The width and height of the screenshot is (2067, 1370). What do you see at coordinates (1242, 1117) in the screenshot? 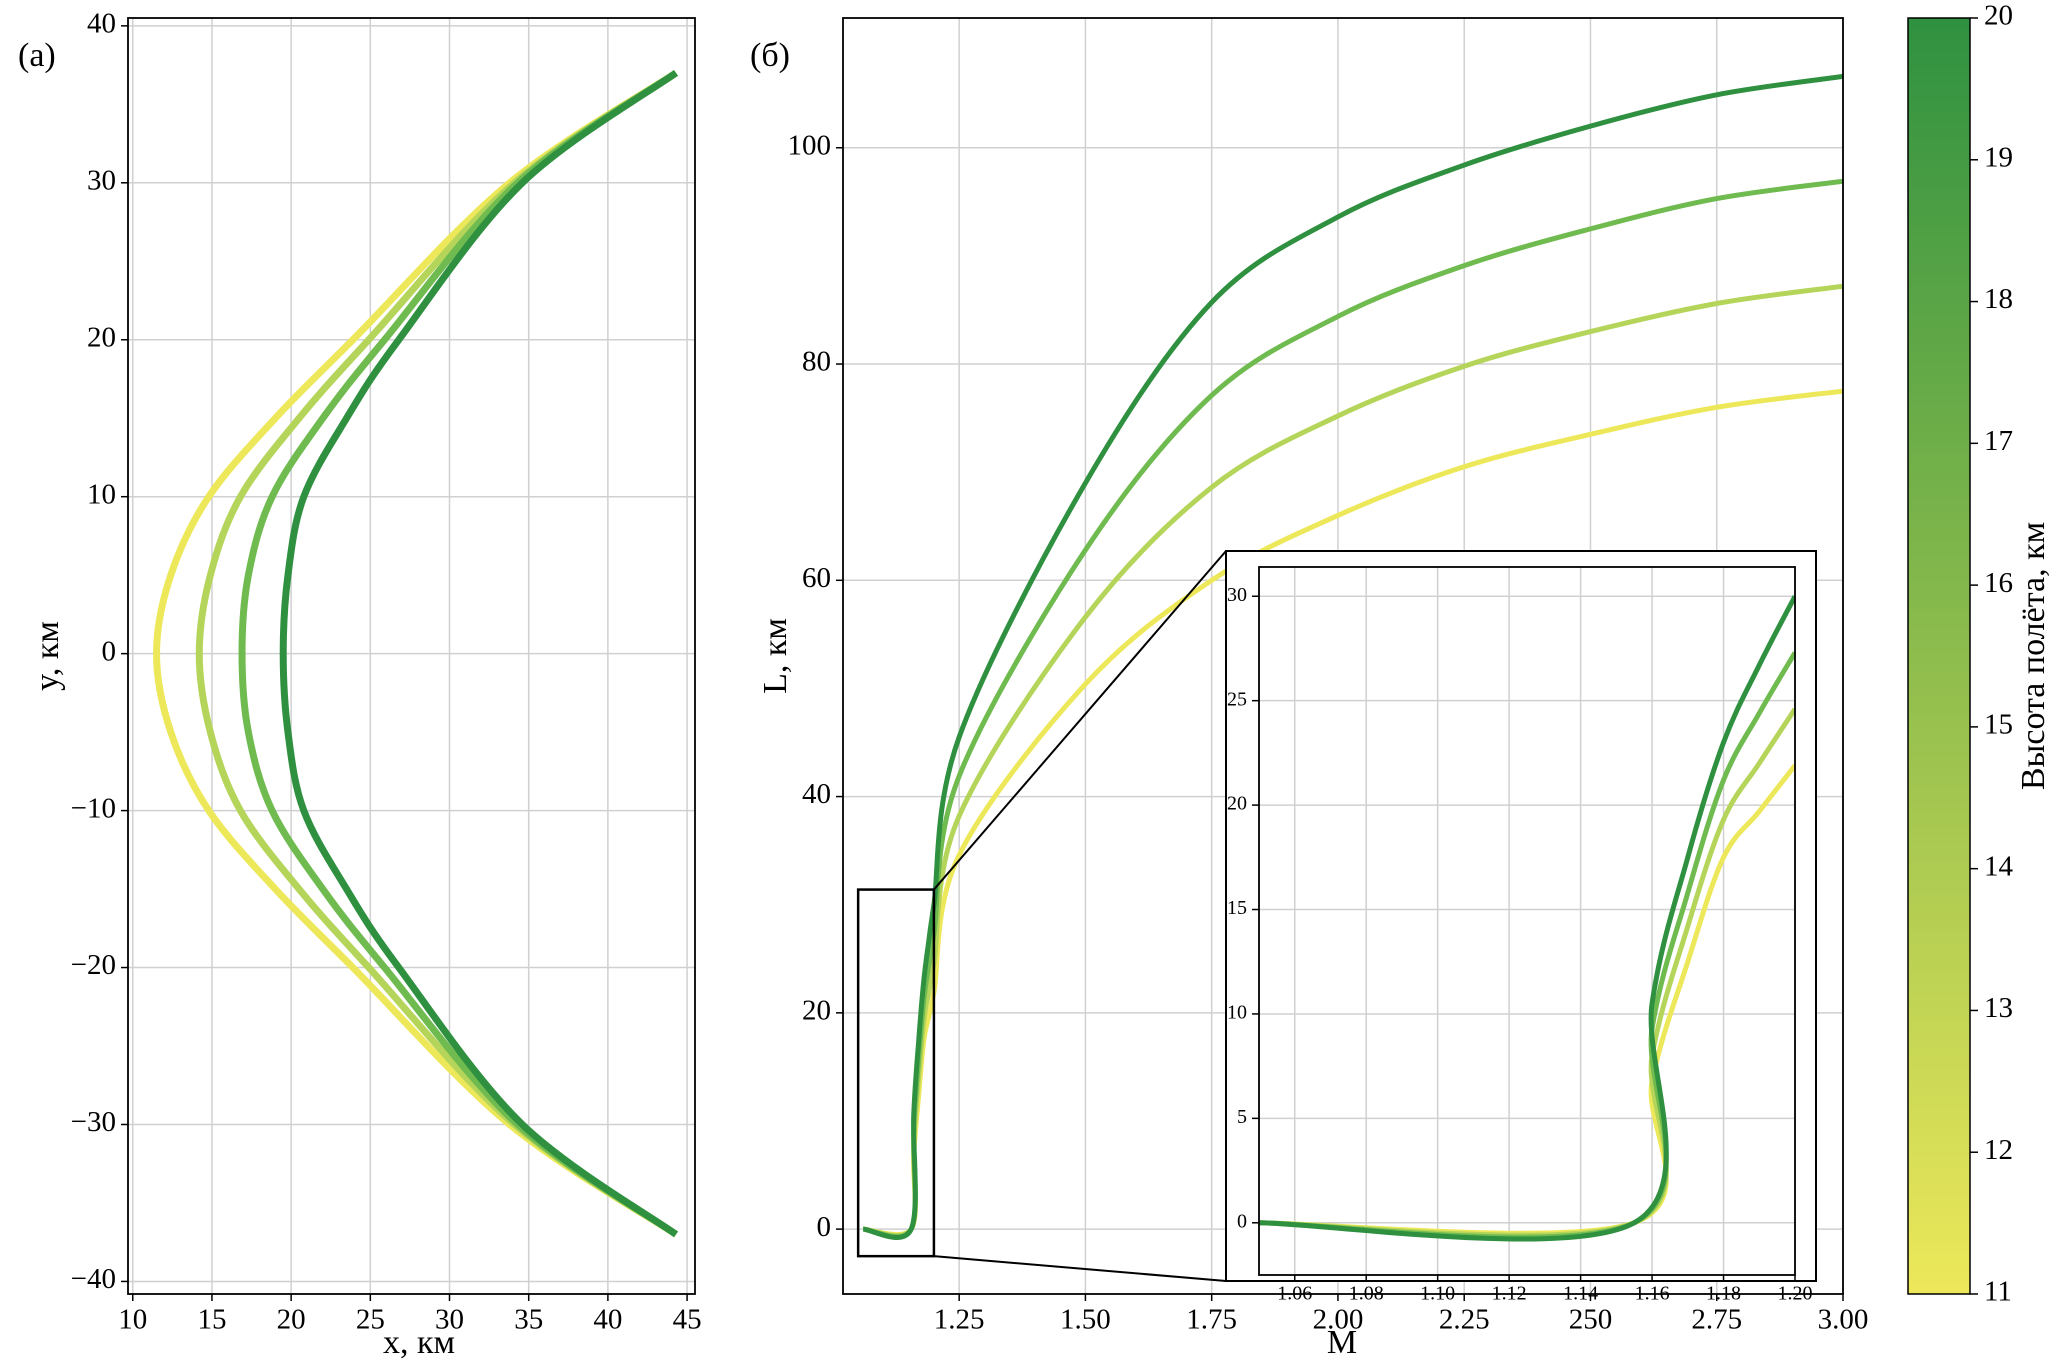
I see `y-tick-label: 5` at bounding box center [1242, 1117].